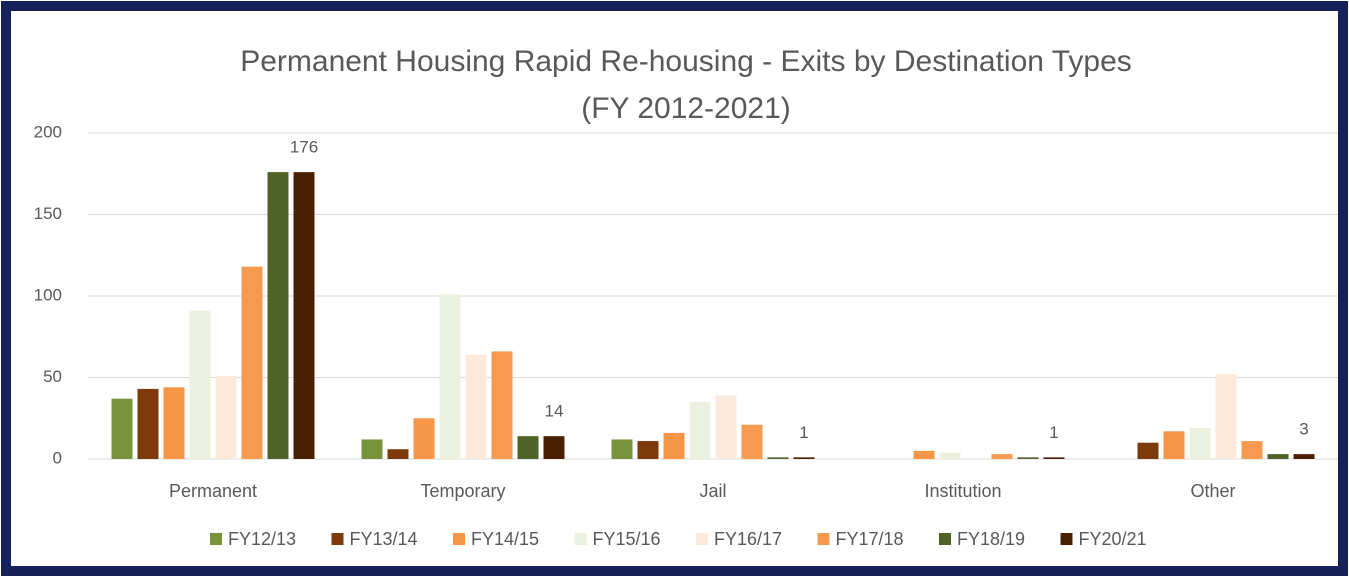 The image size is (1349, 582). Describe the element at coordinates (870, 539) in the screenshot. I see `legend-label: FY17/18` at that location.